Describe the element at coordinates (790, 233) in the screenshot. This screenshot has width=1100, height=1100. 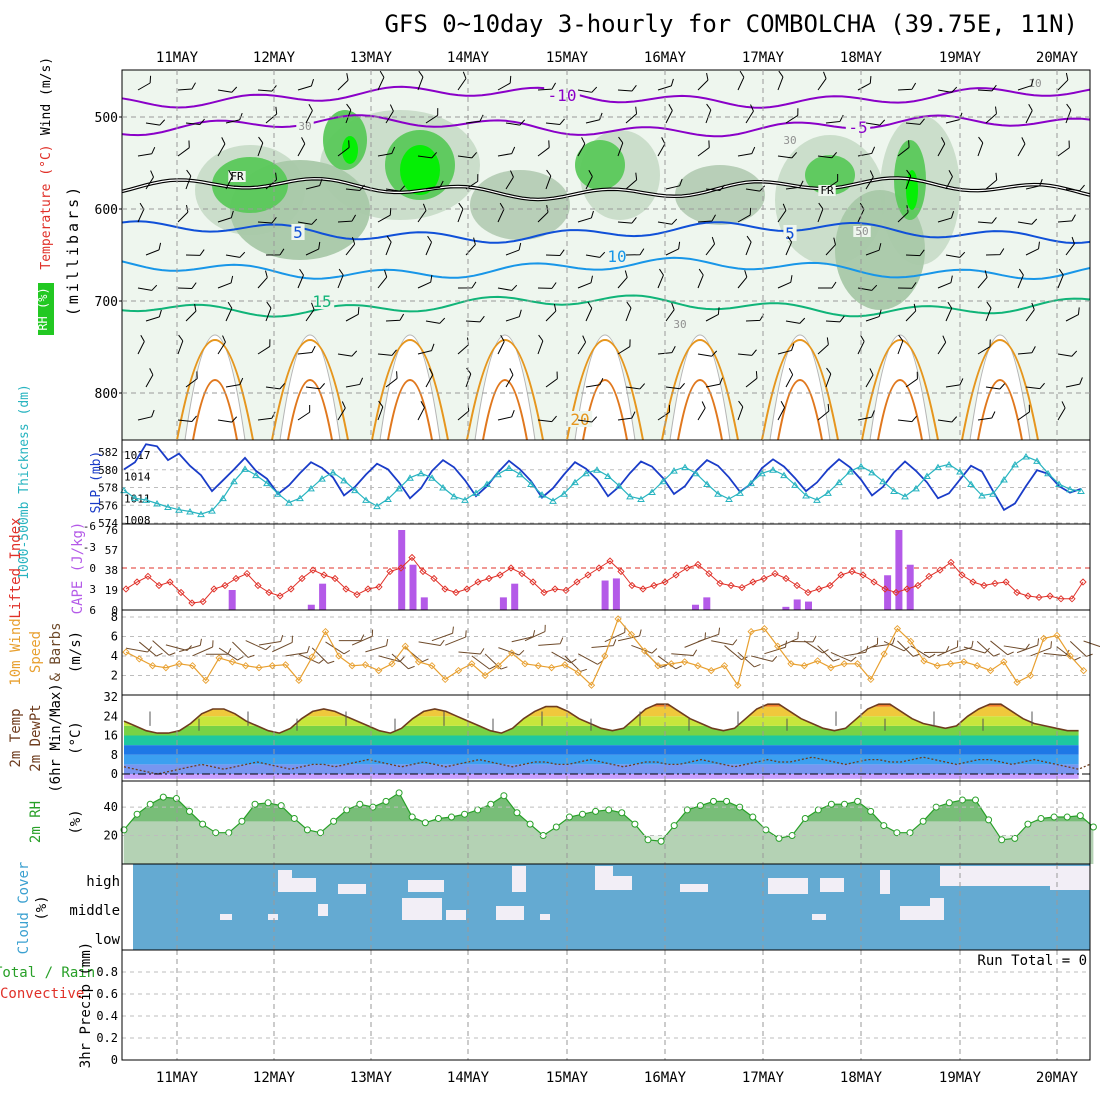
I see `contour-label: 5` at that location.